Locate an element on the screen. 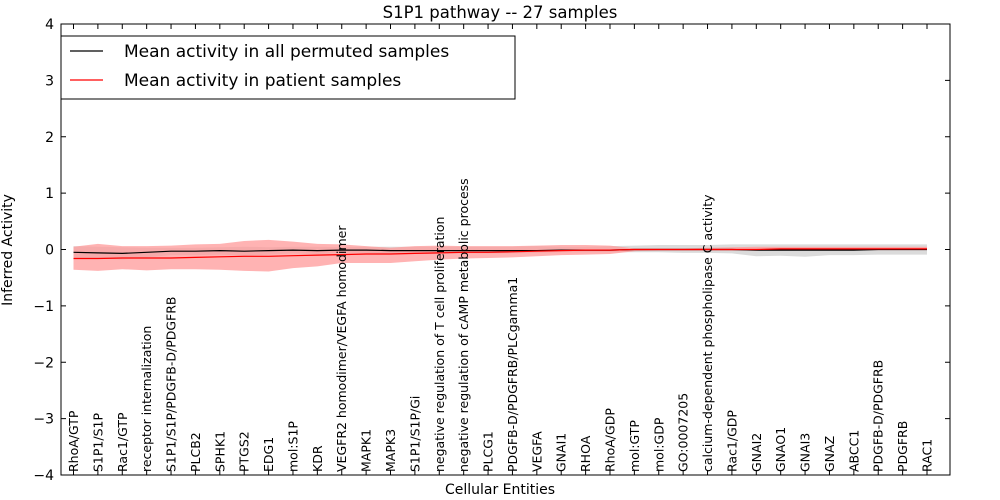  x-category-label: S1P1/S1P/PDGFB-D/PDGFRB is located at coordinates (171, 385).